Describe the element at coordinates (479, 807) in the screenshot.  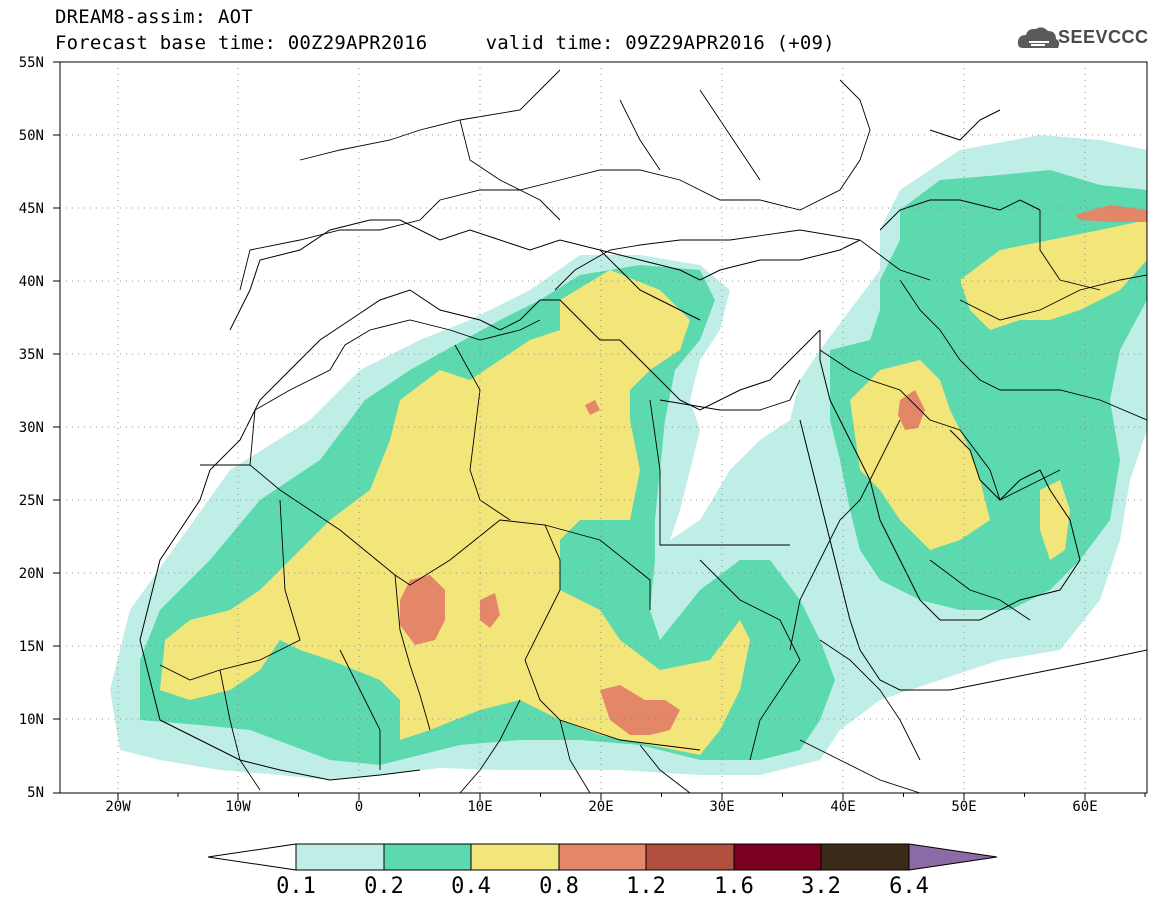
I see `lon-label: 10E` at that location.